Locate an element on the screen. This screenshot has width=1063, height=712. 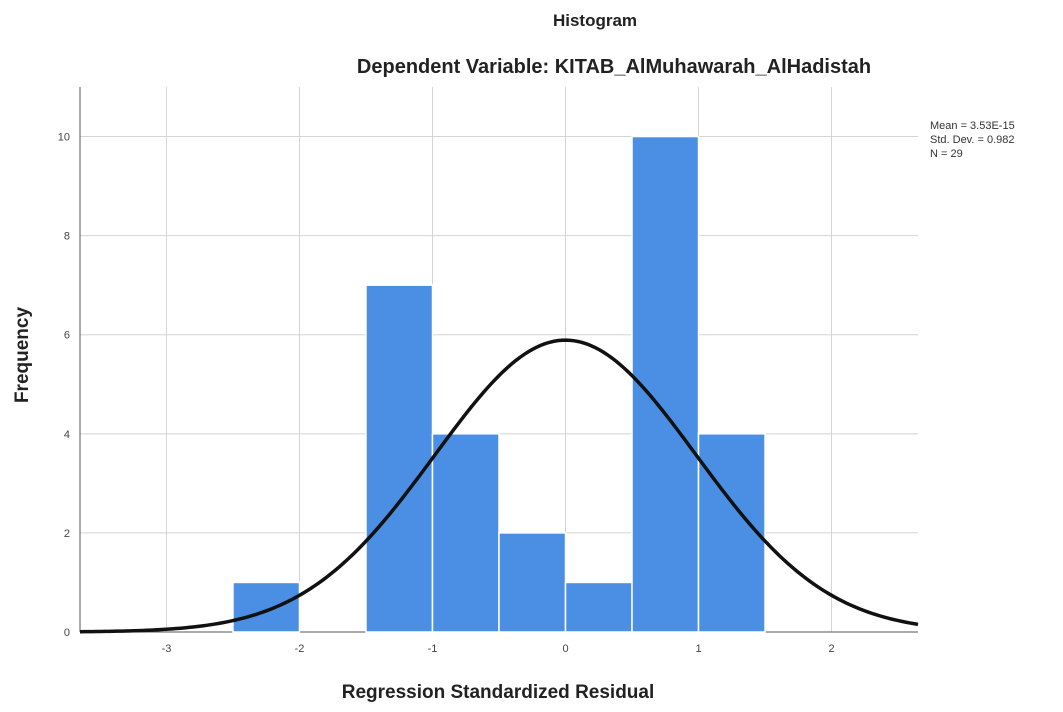
stats-legend: Mean = 3.53E-15 Std. Dev. = 0.982 N = 29 is located at coordinates (972, 140).